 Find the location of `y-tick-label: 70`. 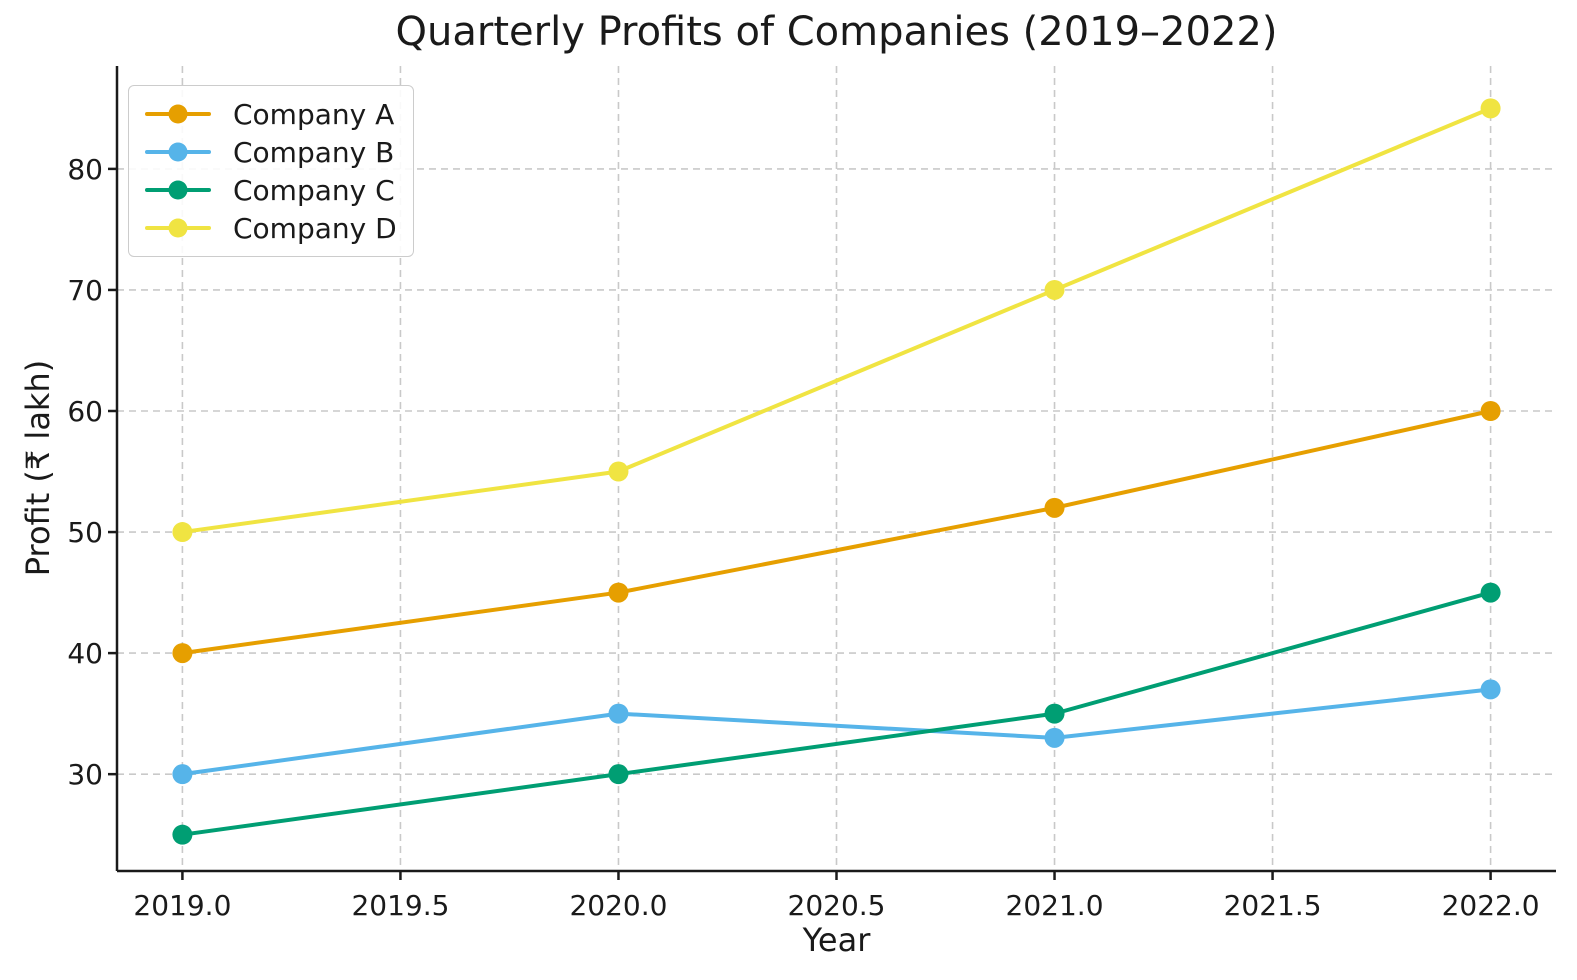

y-tick-label: 70 is located at coordinates (85, 290).